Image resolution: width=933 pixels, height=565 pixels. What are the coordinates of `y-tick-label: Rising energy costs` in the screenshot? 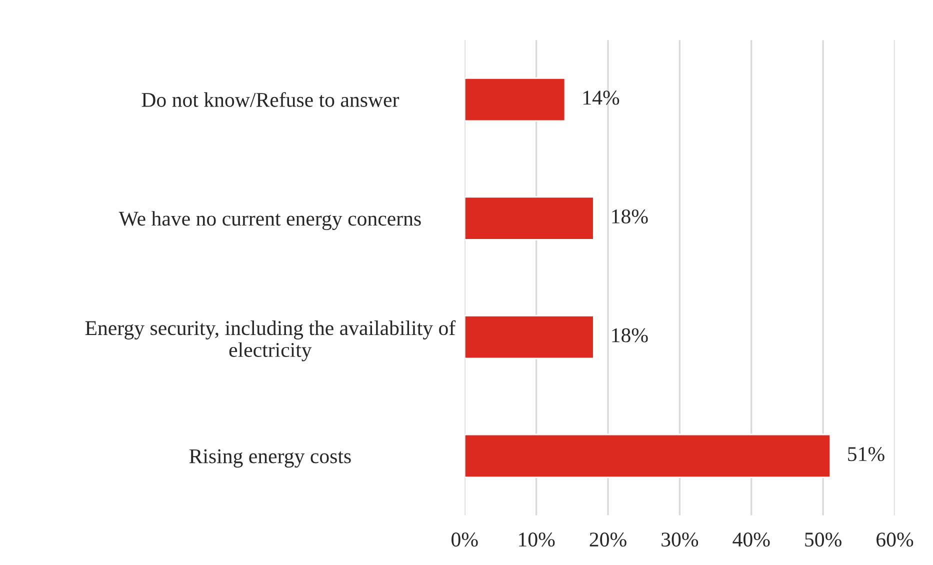 It's located at (270, 458).